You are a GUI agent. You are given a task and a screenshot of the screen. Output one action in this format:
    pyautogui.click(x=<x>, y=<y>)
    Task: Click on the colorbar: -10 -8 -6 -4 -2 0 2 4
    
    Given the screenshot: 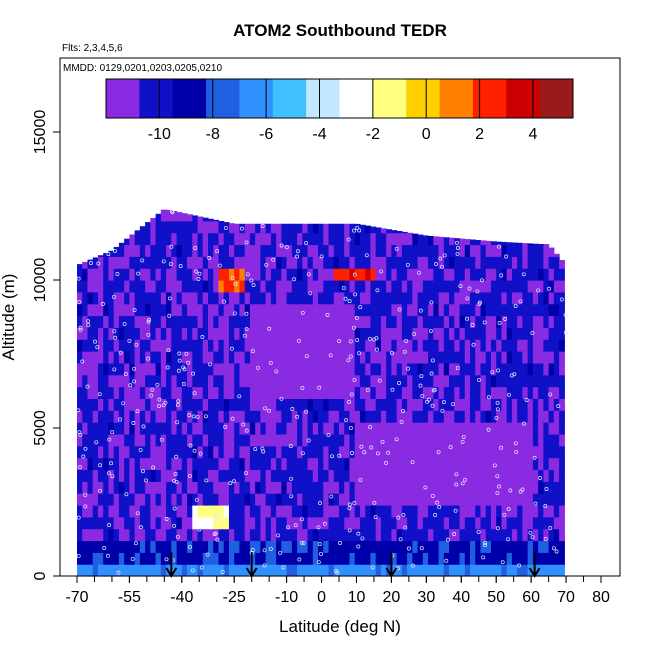 What is the action you would take?
    pyautogui.click(x=339, y=110)
    